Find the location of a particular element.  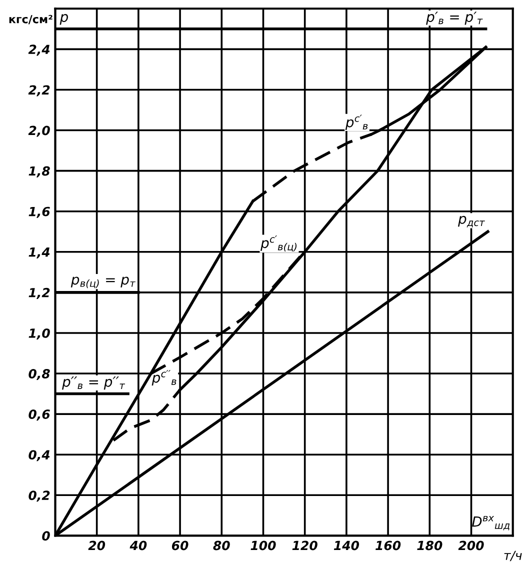

y-tick-label: 1,2 is located at coordinates (39, 293).